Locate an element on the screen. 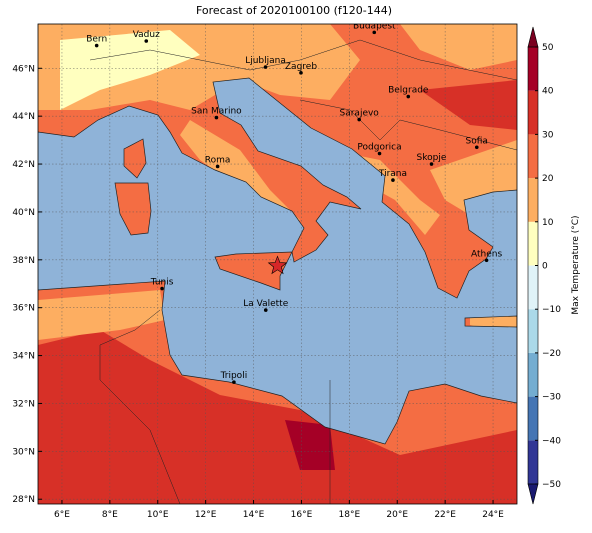 This screenshot has width=592, height=533. y-tick-label: 28°N is located at coordinates (23, 500).